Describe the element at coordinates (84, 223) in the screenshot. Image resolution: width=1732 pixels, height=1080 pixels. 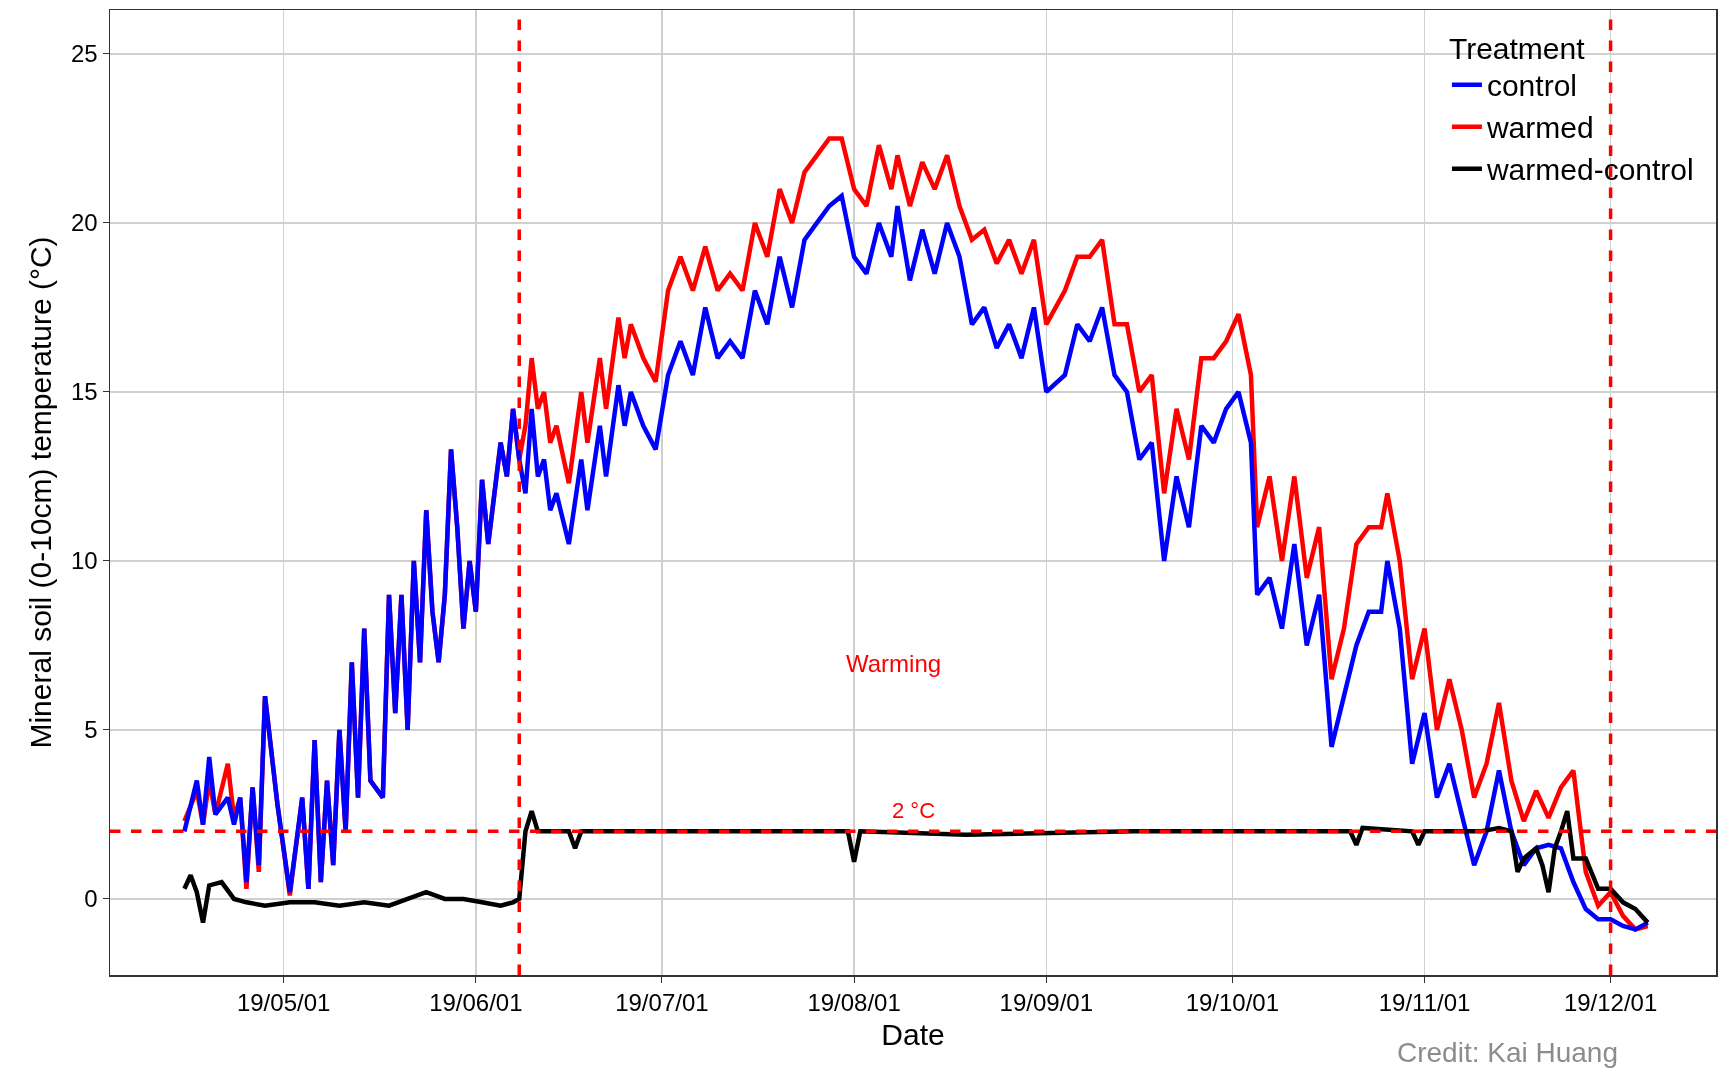
I see `y-tick-label: 20` at that location.